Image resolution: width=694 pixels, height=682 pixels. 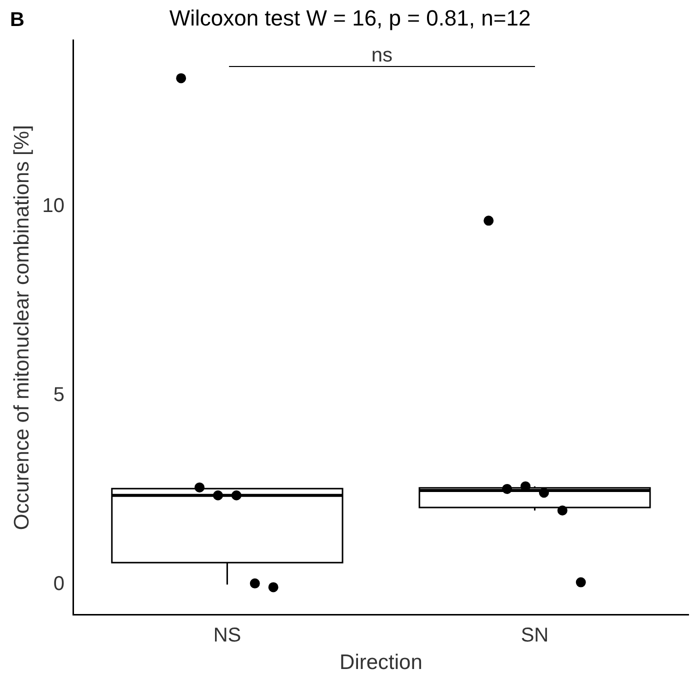 I want to click on y-tick-label: 10, so click(x=53, y=206).